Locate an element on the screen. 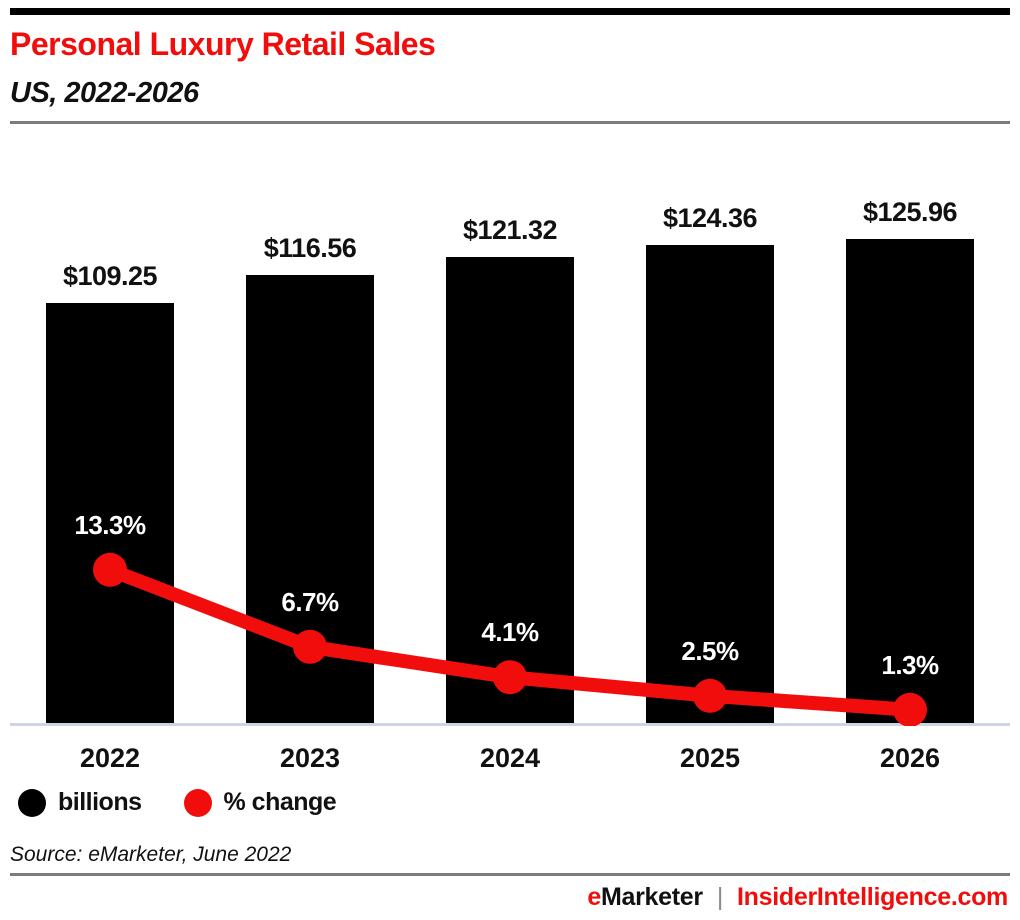  legend-dot-pct-change-icon is located at coordinates (197, 802).